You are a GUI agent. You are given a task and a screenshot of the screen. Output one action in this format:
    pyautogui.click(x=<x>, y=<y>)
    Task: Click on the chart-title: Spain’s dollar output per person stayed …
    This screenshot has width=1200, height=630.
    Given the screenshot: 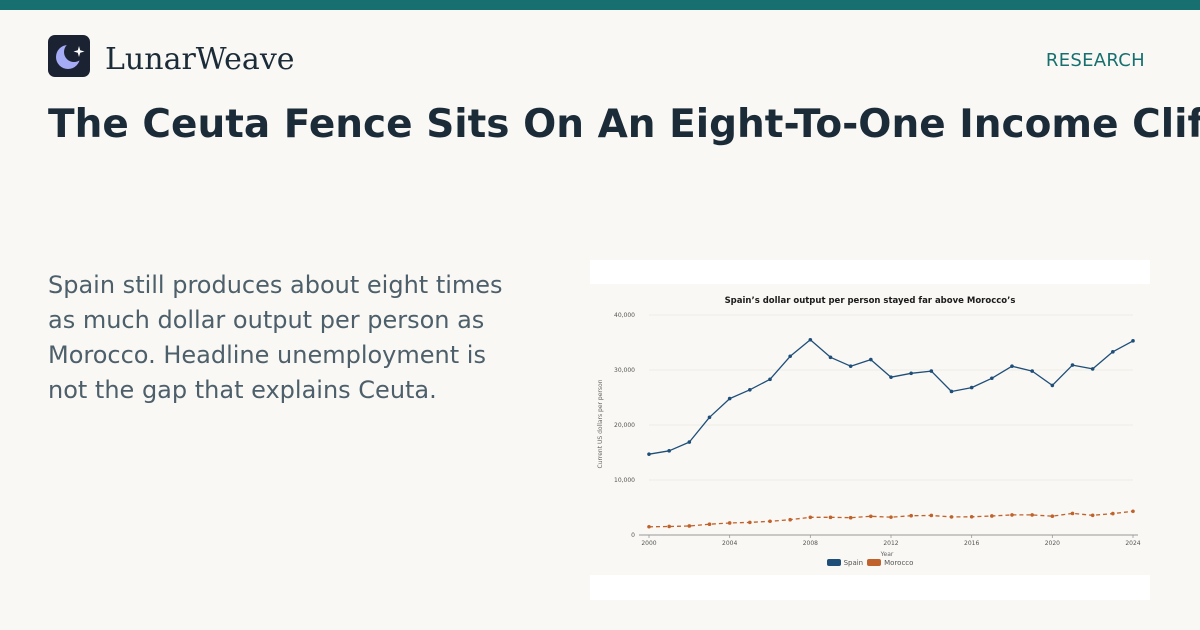 What is the action you would take?
    pyautogui.click(x=870, y=301)
    